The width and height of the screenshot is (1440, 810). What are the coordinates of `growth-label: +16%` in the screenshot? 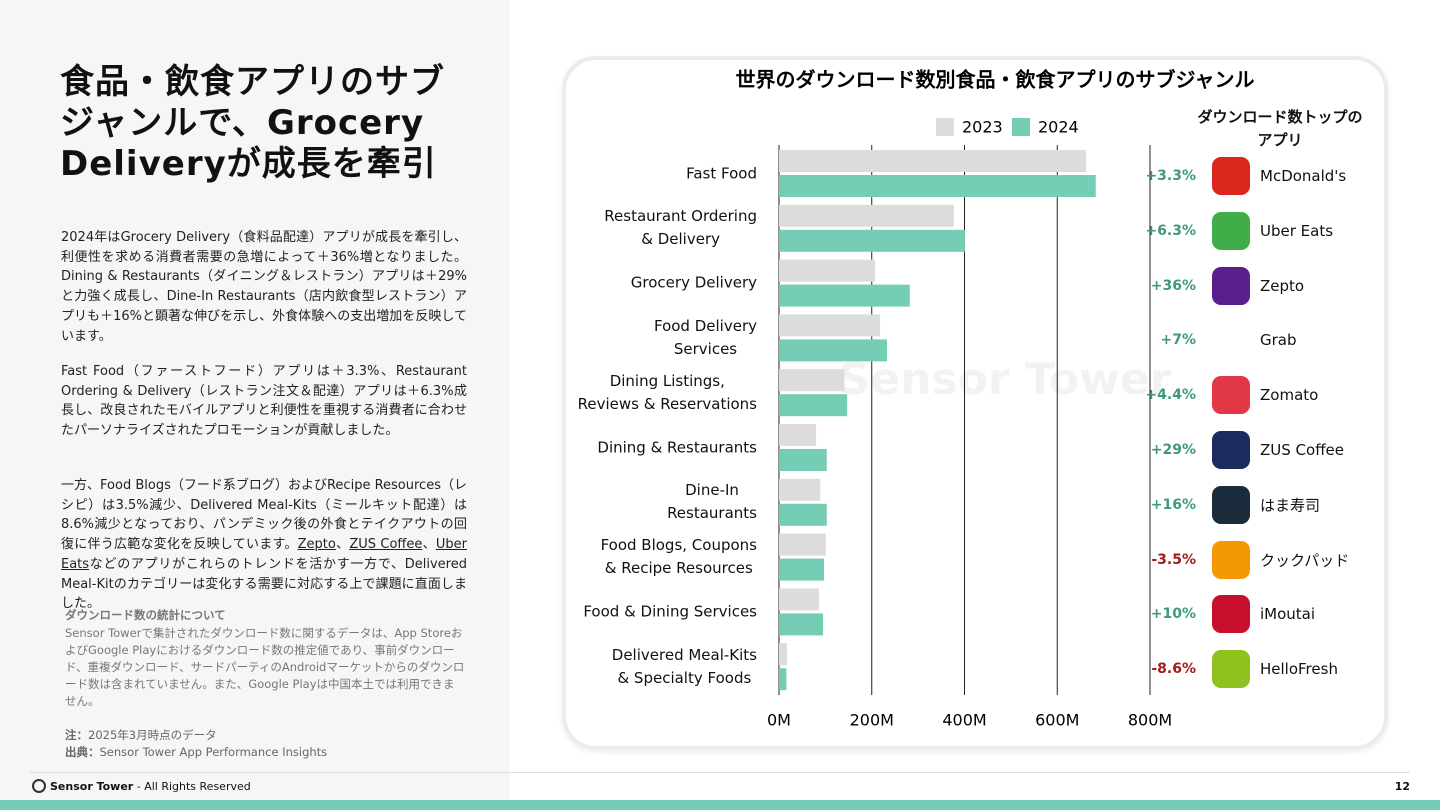 It's located at (1173, 504).